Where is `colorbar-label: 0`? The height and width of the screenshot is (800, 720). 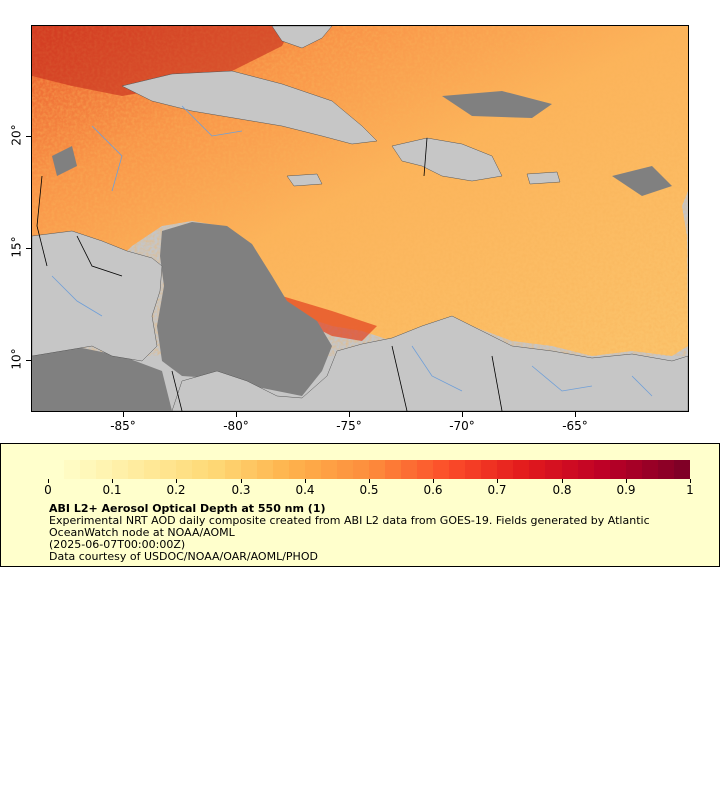
colorbar-label: 0 is located at coordinates (48, 490).